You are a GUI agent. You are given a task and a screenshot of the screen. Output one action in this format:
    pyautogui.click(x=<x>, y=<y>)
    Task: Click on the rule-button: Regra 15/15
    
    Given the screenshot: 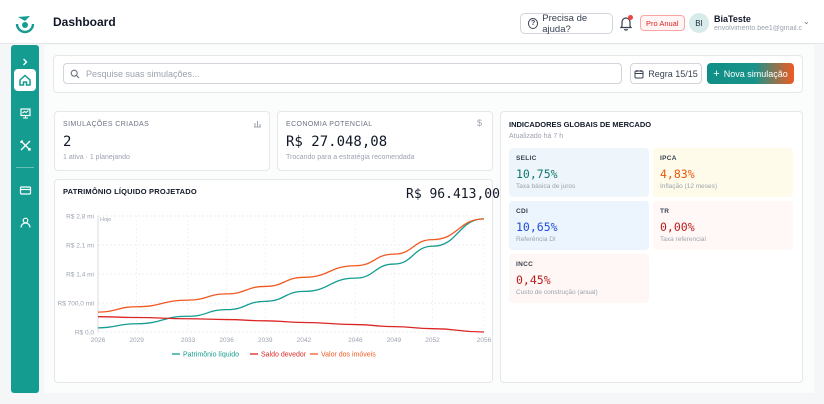 What is the action you would take?
    pyautogui.click(x=666, y=73)
    